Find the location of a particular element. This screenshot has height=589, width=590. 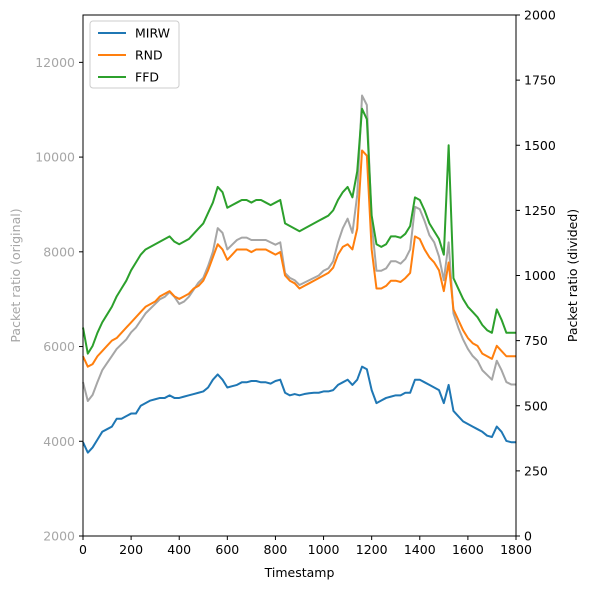

y-right-tick-label: 500 is located at coordinates (536, 405).